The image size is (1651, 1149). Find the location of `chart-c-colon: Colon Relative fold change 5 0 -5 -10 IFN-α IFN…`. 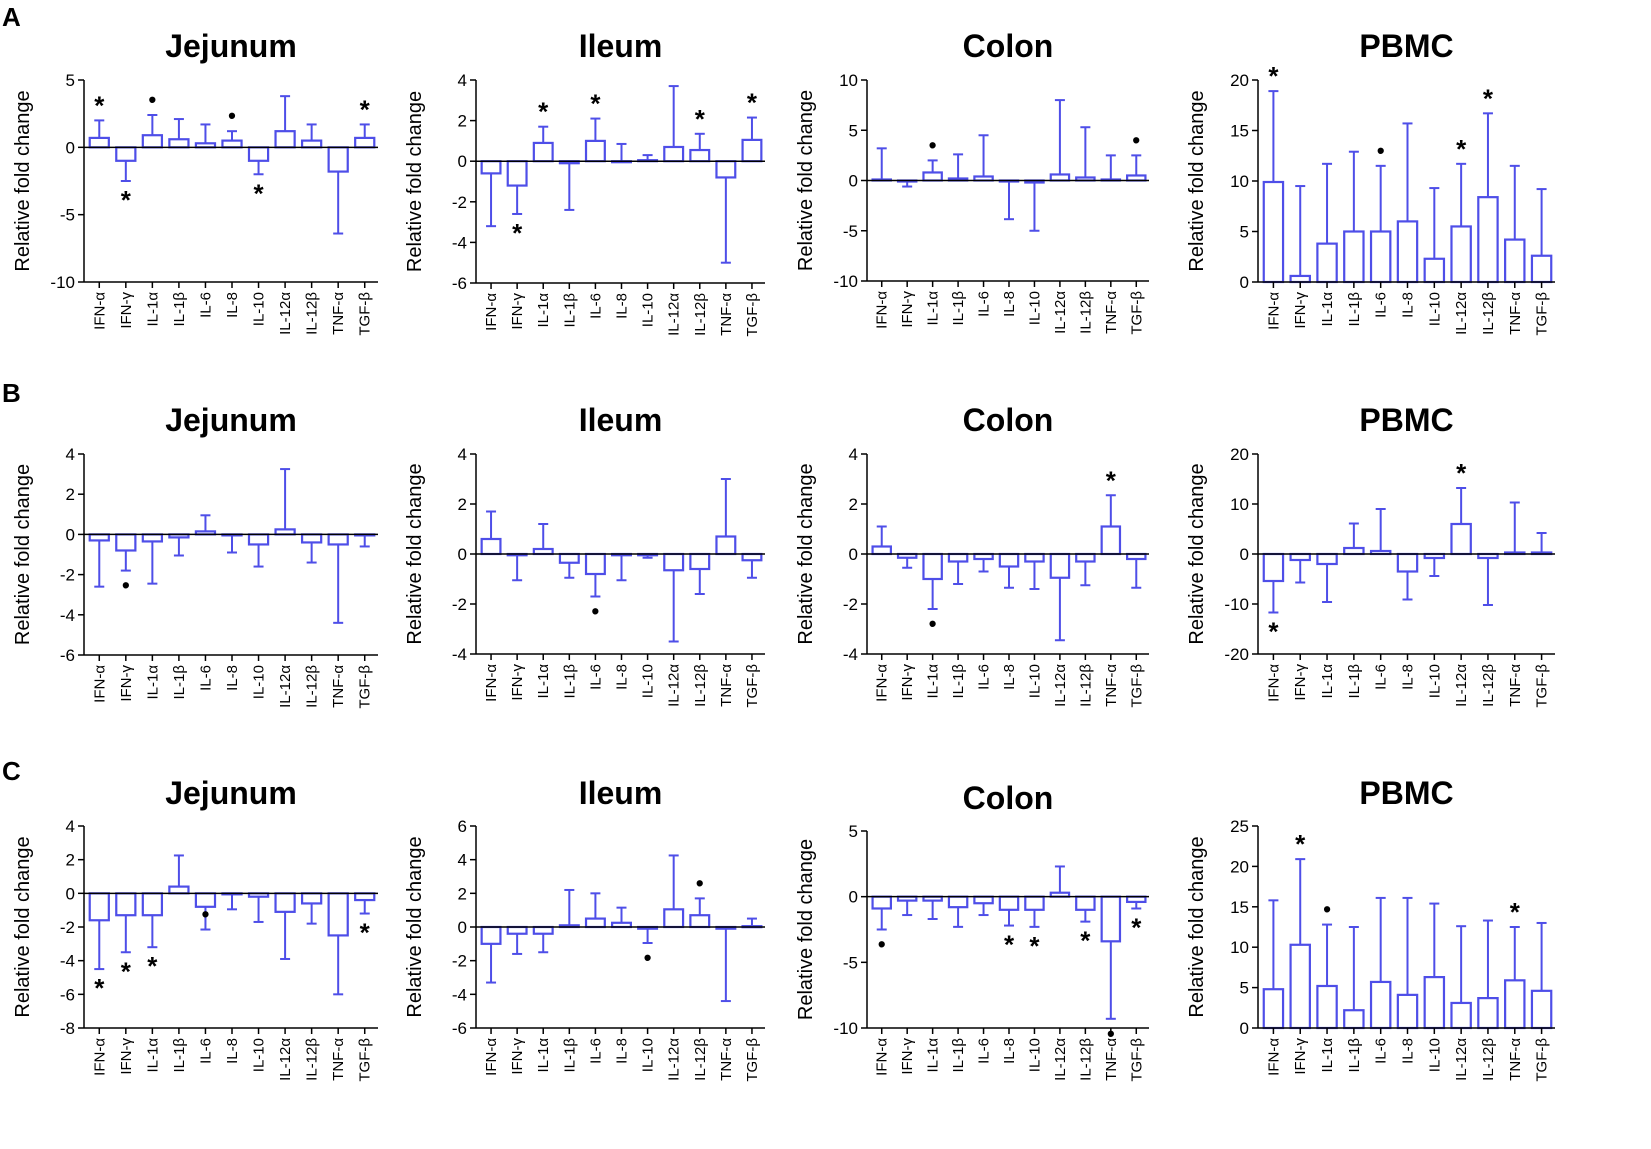

chart-c-colon: Colon Relative fold change 5 0 -5 -10 IFN-α IFN… is located at coordinates (972, 931).